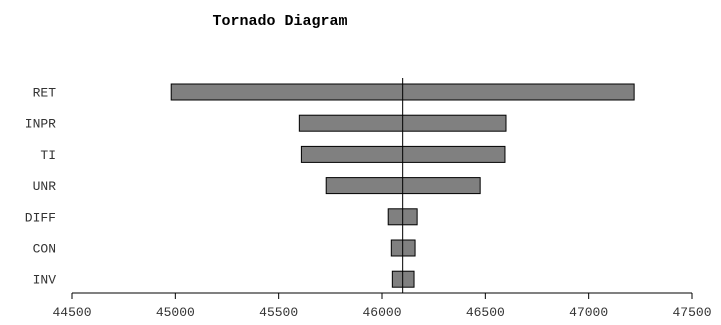 Image resolution: width=721 pixels, height=325 pixels. Describe the element at coordinates (691, 312) in the screenshot. I see `x-tick-label: 47500` at that location.